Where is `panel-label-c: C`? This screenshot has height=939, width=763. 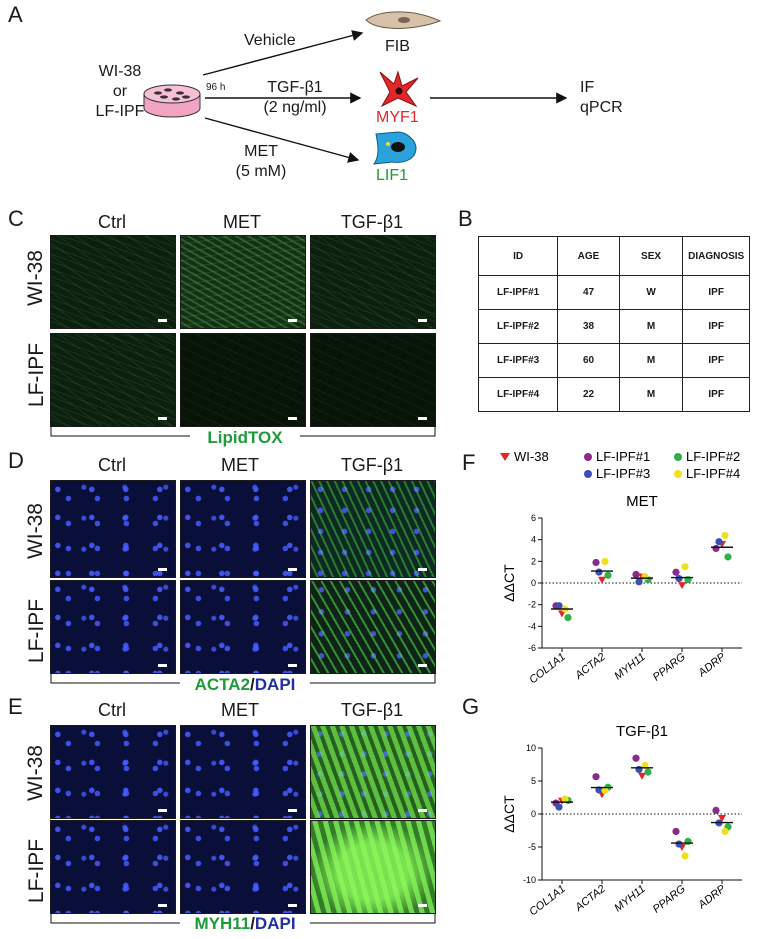 panel-label-c: C is located at coordinates (16, 218).